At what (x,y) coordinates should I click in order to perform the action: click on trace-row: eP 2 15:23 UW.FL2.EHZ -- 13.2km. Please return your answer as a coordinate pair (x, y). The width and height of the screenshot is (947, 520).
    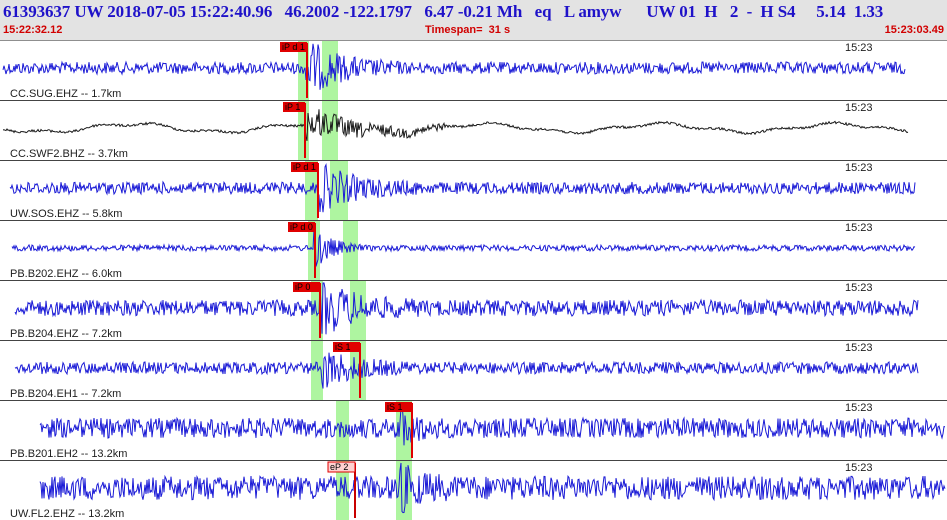
    Looking at the image, I should click on (473, 490).